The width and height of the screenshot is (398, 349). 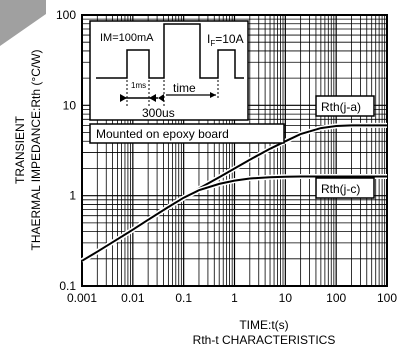 I want to click on x-axis-title: TIME:t(s), so click(x=263, y=325).